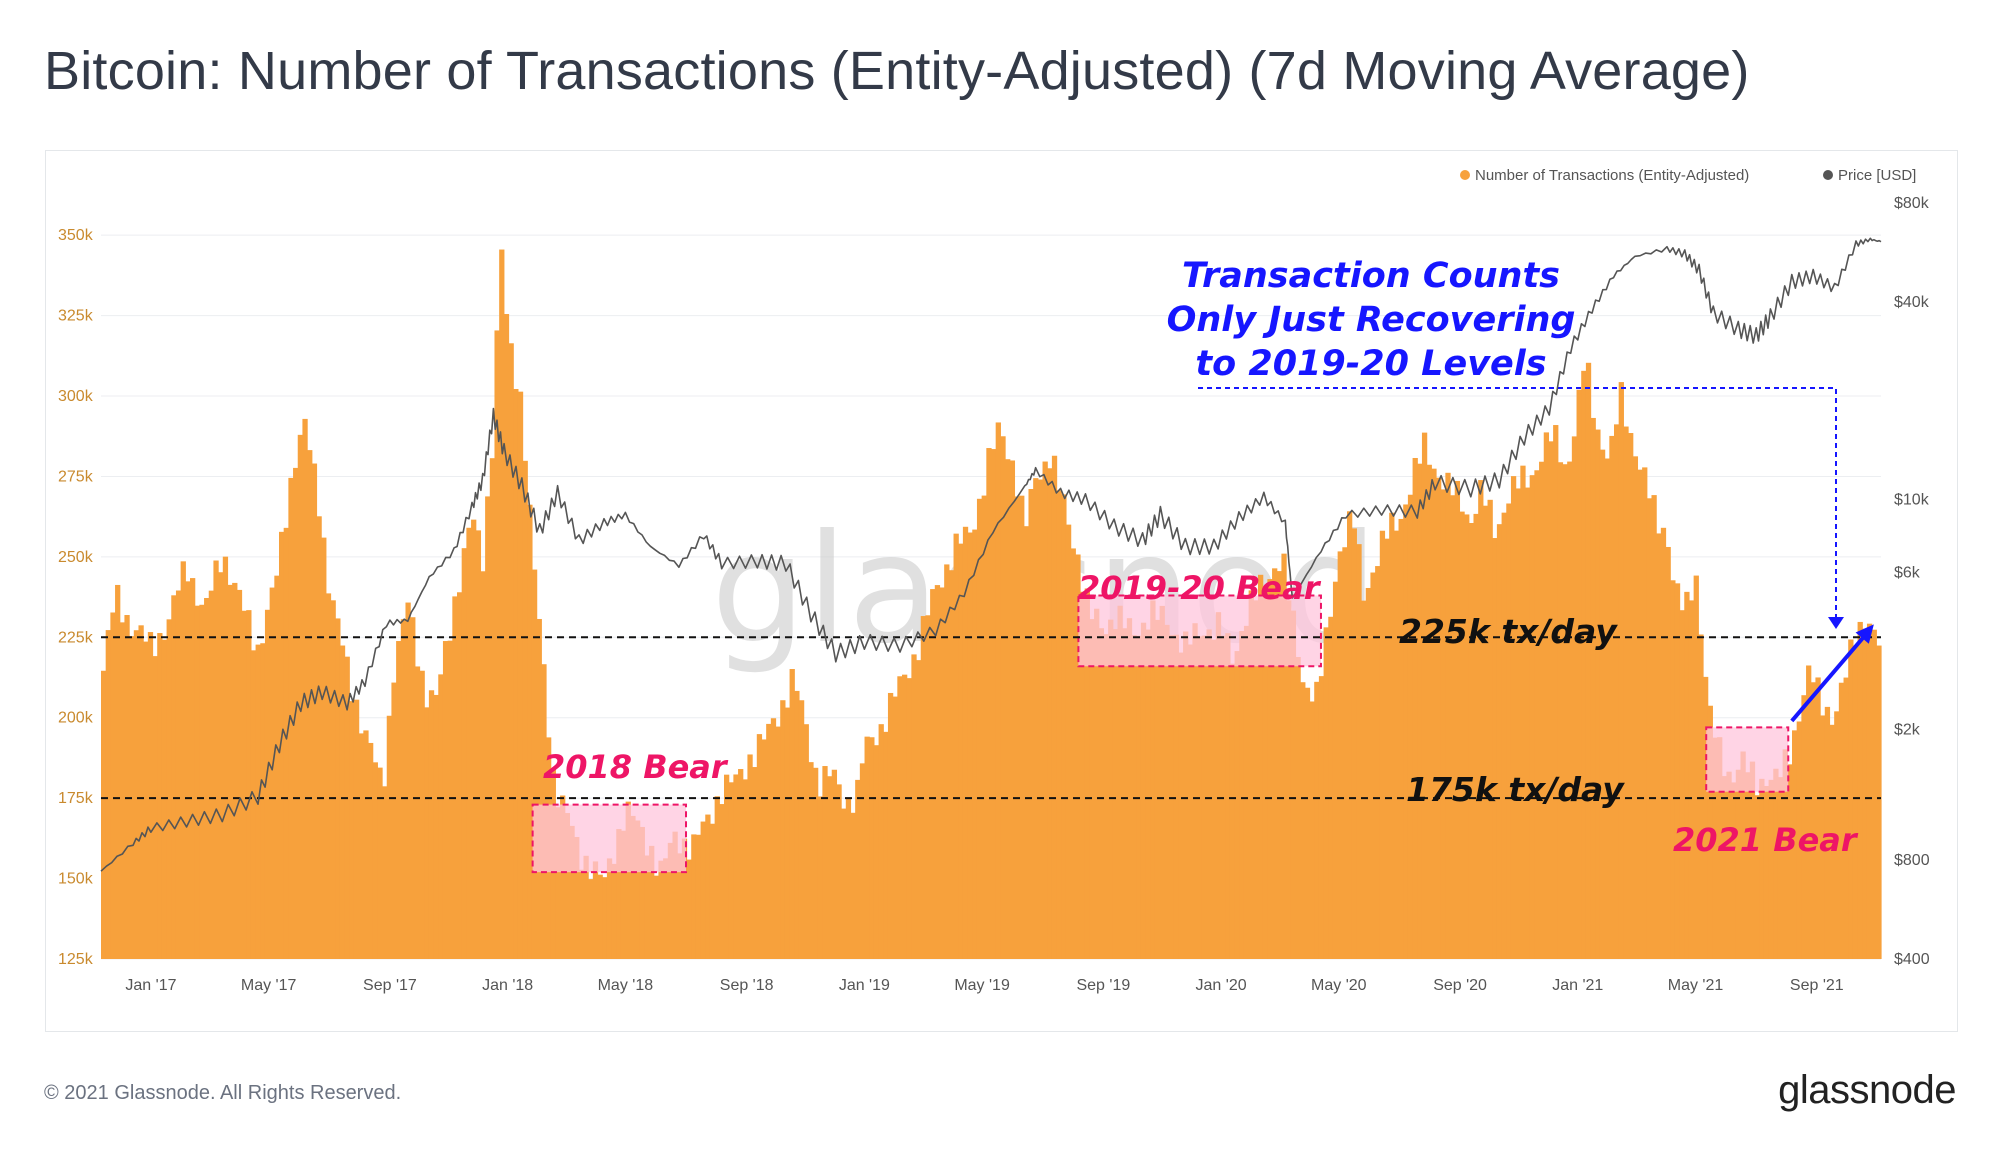 The image size is (2000, 1152). I want to click on x-tick-label: May '20, so click(1339, 985).